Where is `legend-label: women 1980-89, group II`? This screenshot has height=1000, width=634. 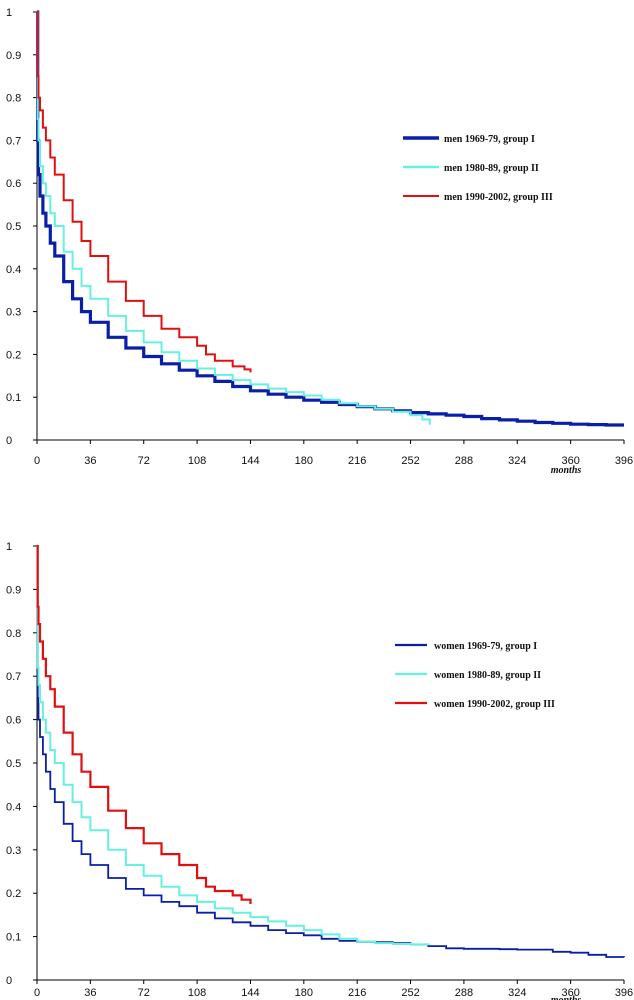 legend-label: women 1980-89, group II is located at coordinates (487, 675).